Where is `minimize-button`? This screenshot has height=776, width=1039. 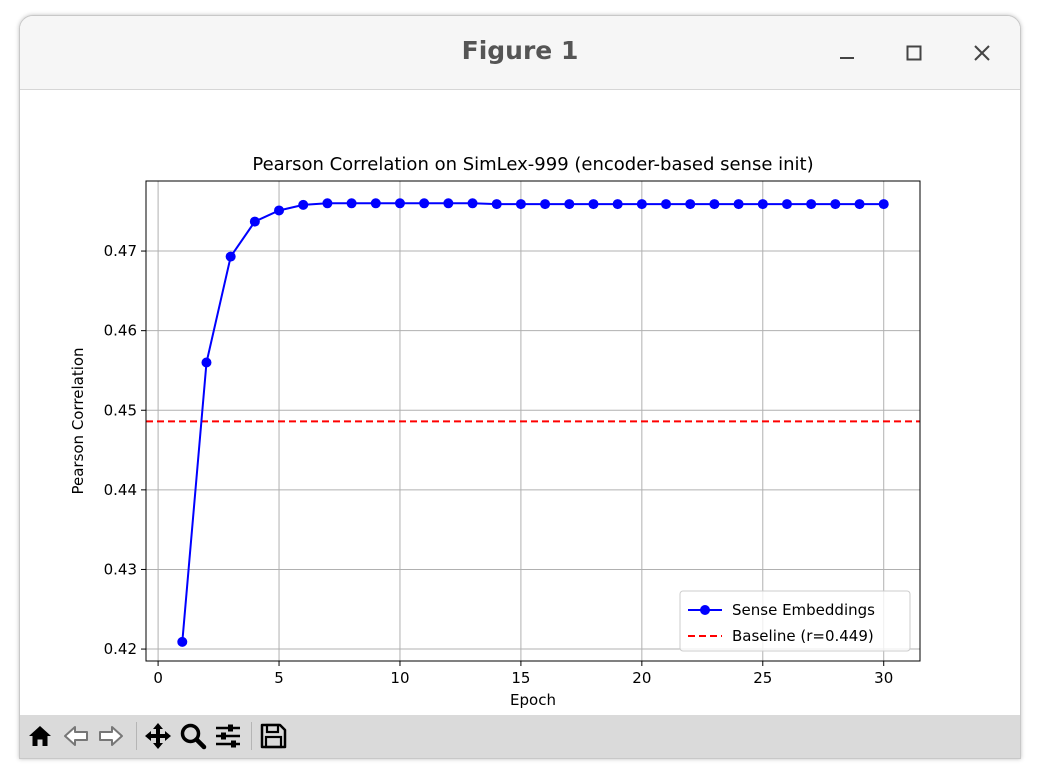 minimize-button is located at coordinates (847, 53).